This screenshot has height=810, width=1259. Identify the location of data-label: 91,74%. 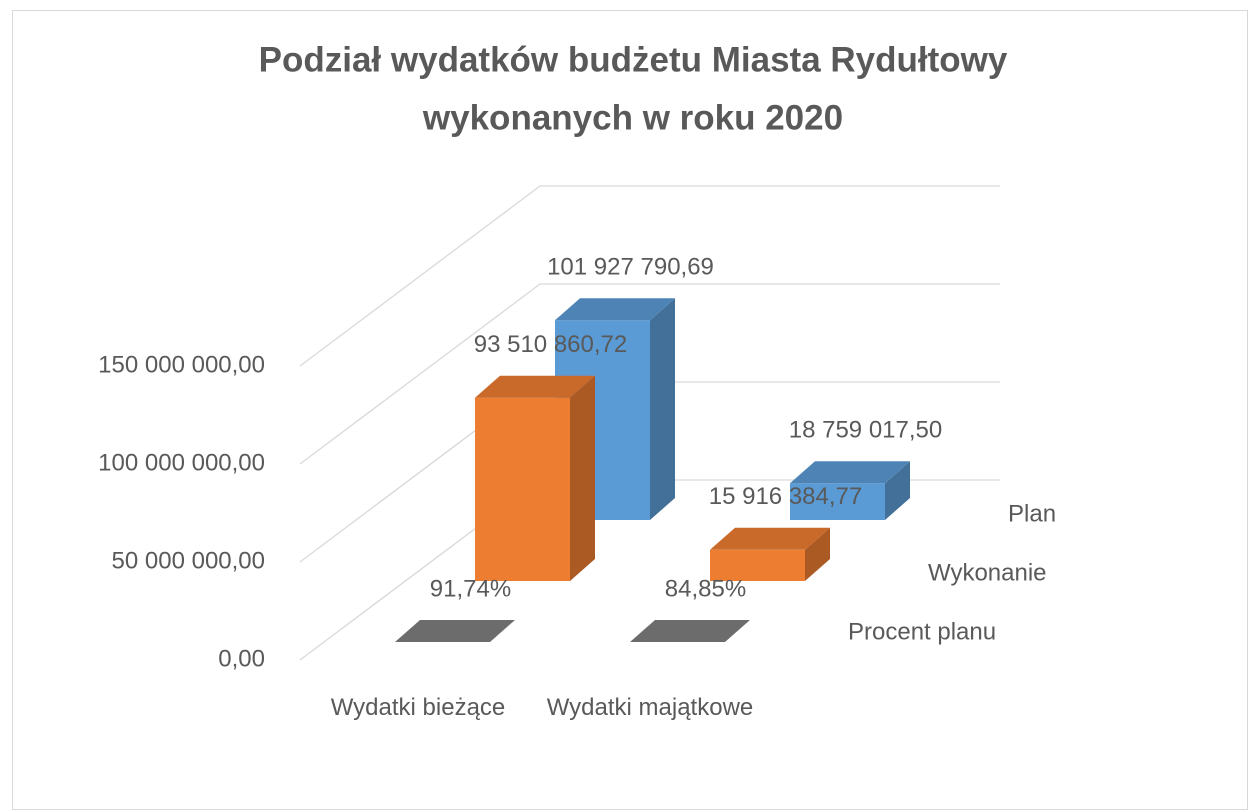
(470, 588).